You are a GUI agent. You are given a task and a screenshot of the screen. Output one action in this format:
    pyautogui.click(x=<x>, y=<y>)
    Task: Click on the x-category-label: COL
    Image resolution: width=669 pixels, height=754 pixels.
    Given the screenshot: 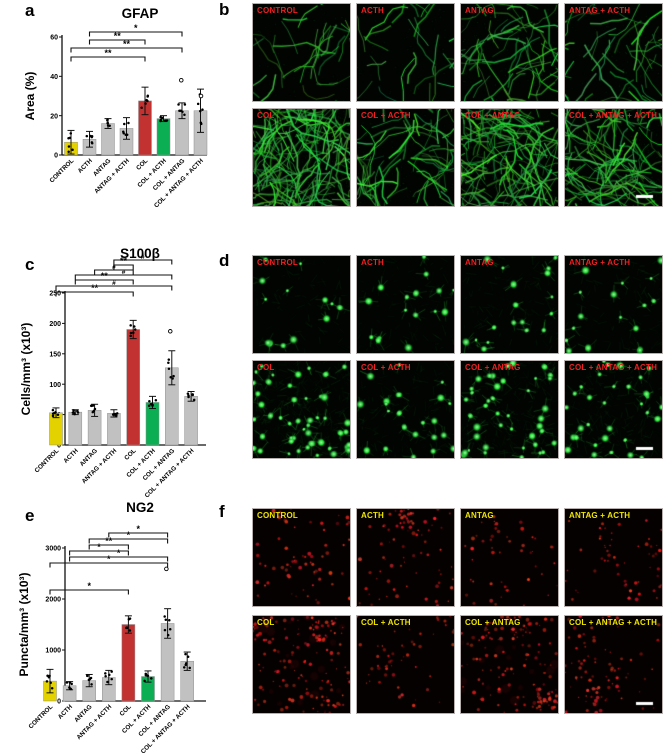 What is the action you would take?
    pyautogui.click(x=125, y=710)
    